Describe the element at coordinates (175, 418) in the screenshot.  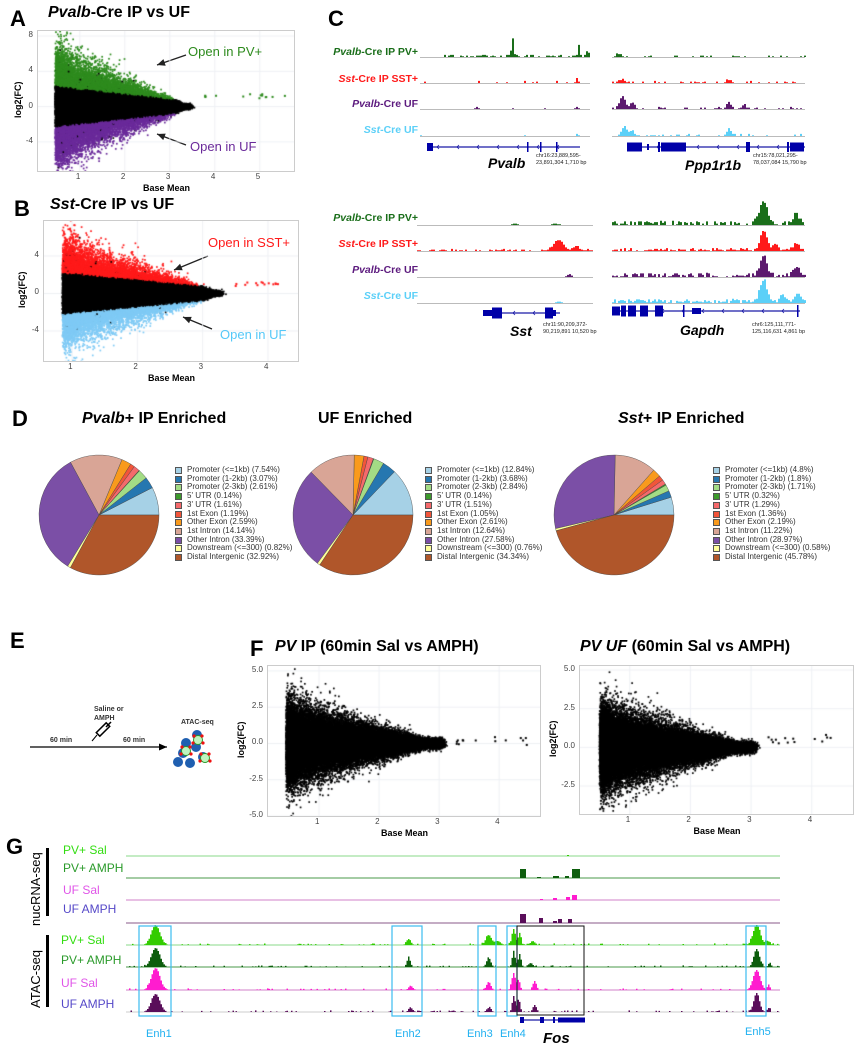
I see `pie-title-text: + IP Enriched` at that location.